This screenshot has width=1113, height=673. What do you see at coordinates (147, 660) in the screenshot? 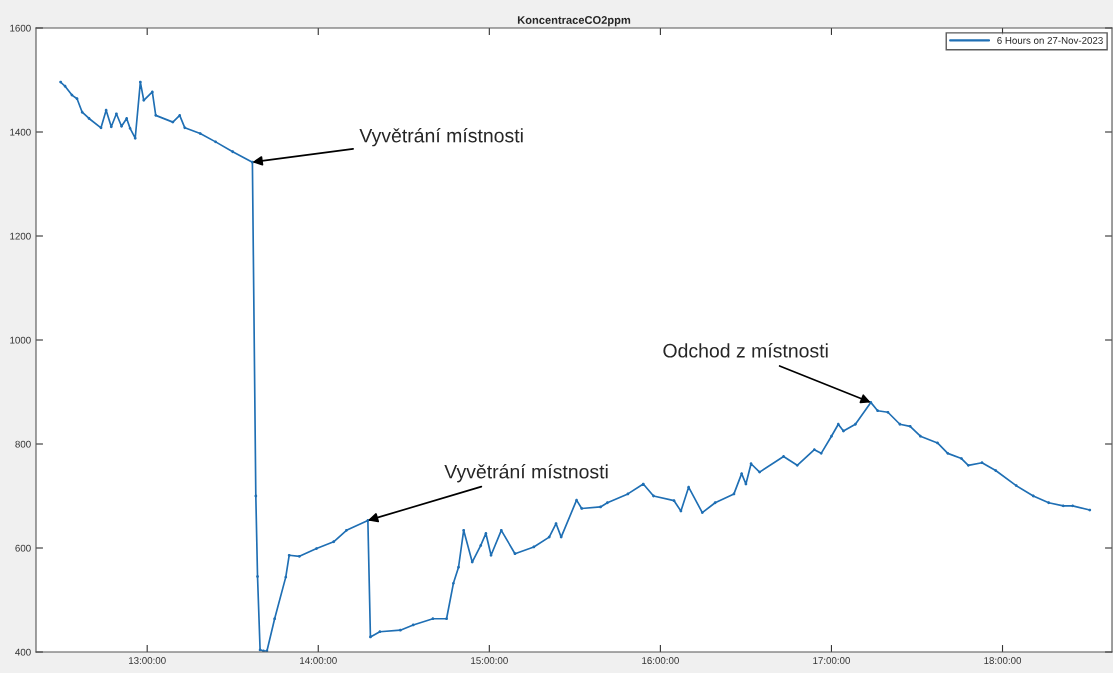
I see `x-tick-label: 13:00:00` at bounding box center [147, 660].